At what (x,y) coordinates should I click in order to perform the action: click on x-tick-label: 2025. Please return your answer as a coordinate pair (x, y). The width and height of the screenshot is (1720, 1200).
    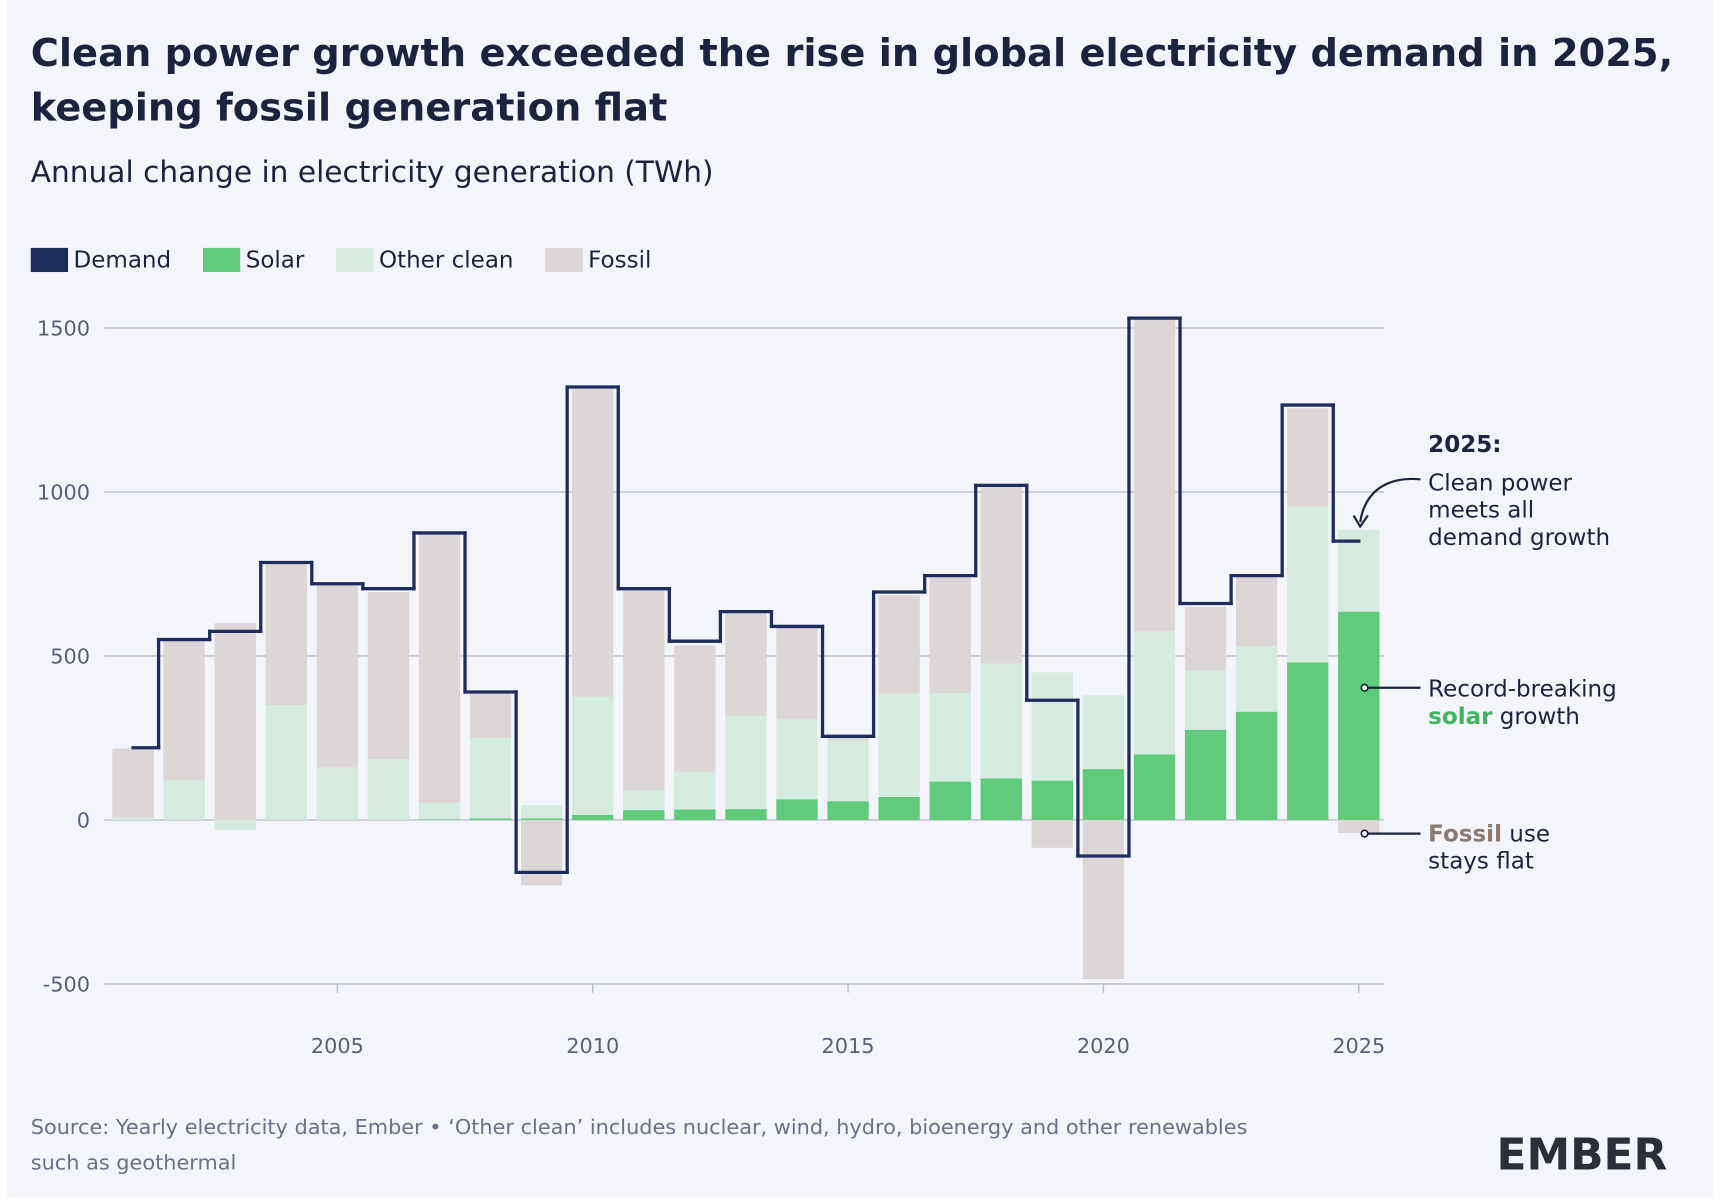
    Looking at the image, I should click on (1358, 1046).